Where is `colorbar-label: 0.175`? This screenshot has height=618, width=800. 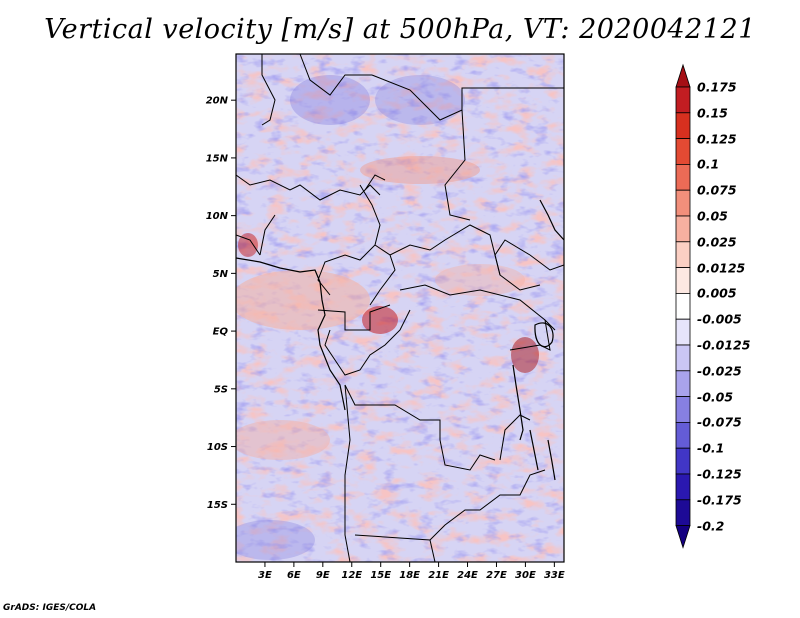
colorbar-label: 0.175 is located at coordinates (717, 87).